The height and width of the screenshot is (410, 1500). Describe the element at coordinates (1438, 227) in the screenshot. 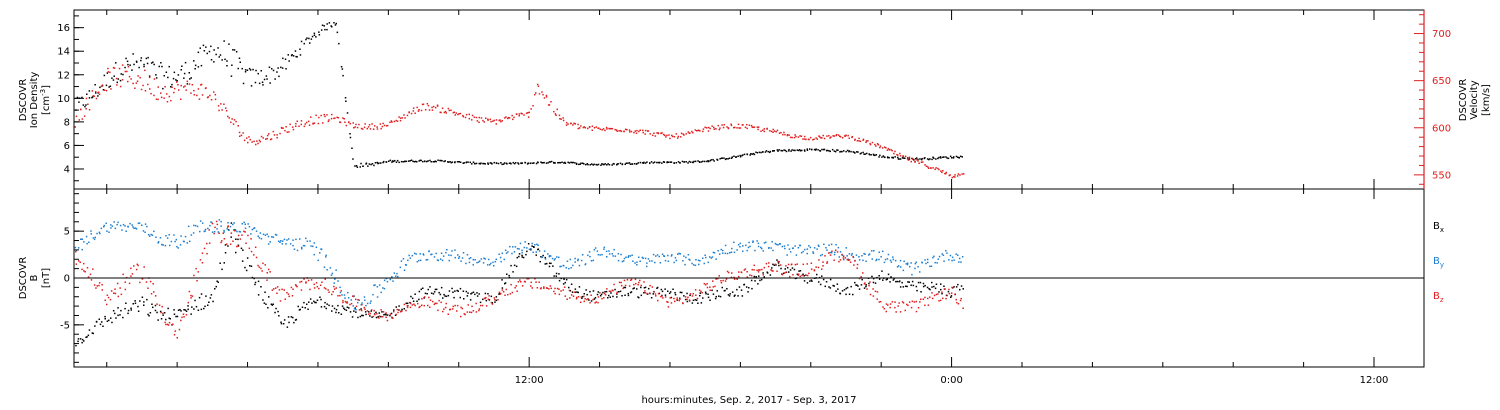

I see `legend-bx: Bx` at that location.